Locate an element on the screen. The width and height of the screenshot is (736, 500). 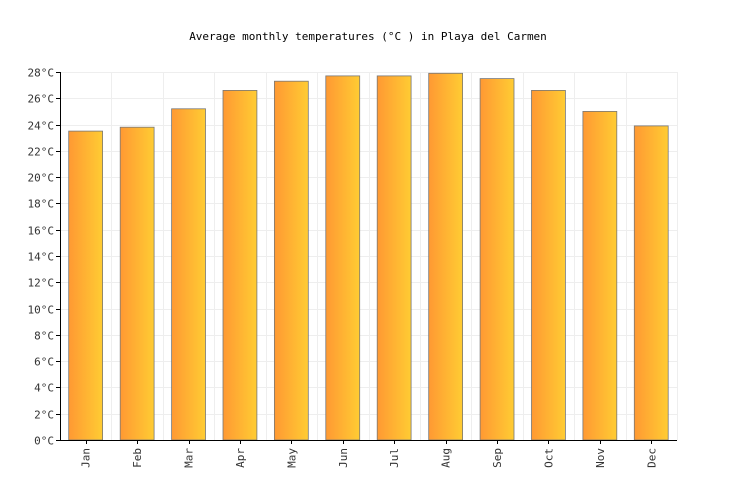
x-tick-label-mar: Mar is located at coordinates (189, 458).